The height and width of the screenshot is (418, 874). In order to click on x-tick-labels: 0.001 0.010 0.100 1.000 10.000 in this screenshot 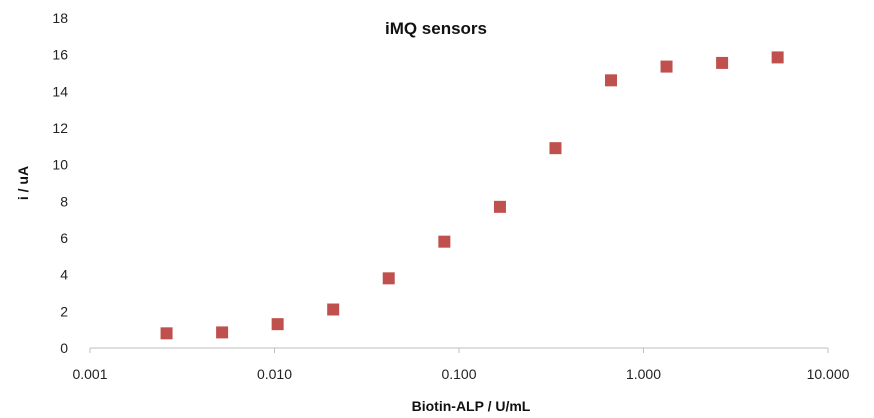, I will do `click(460, 374)`.